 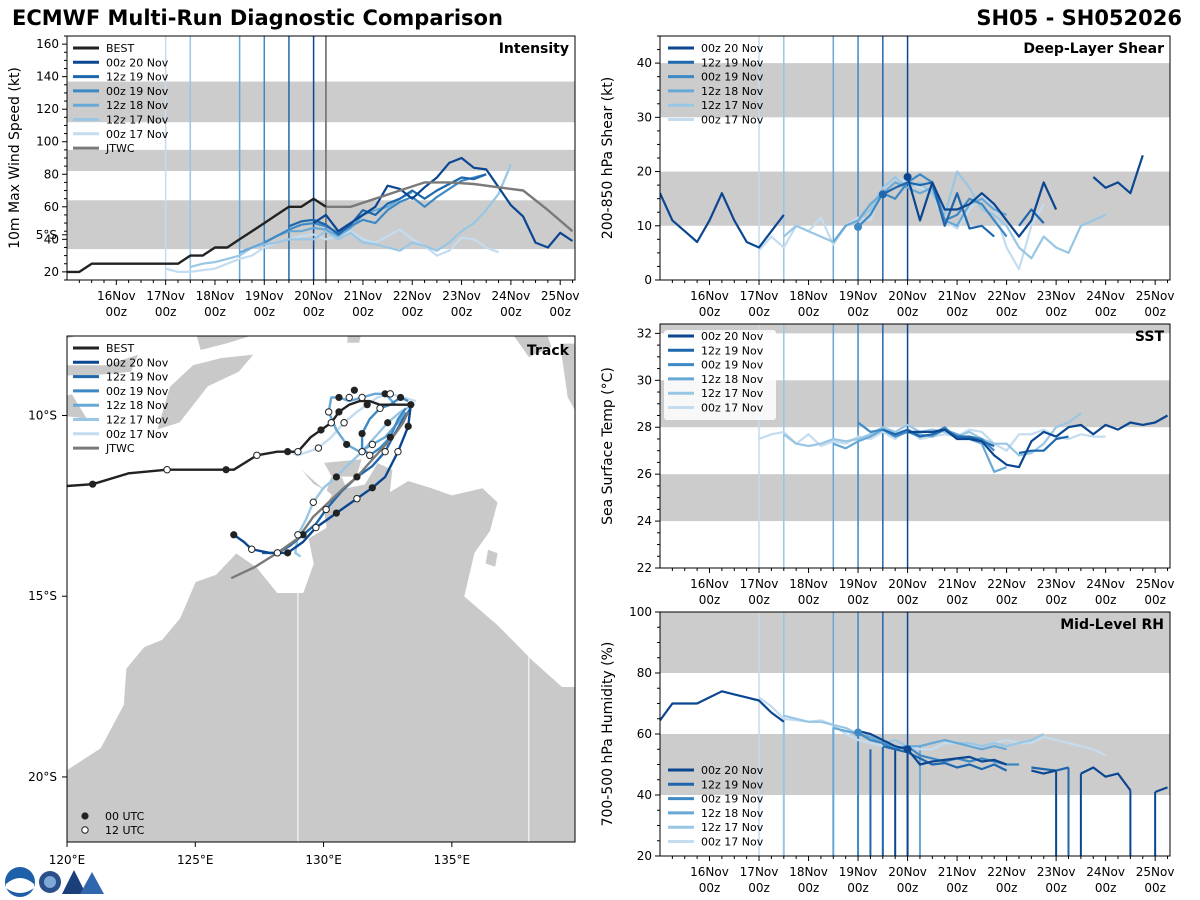 What do you see at coordinates (957, 584) in the screenshot?
I see `sst-xtick-label: 21Nov` at bounding box center [957, 584].